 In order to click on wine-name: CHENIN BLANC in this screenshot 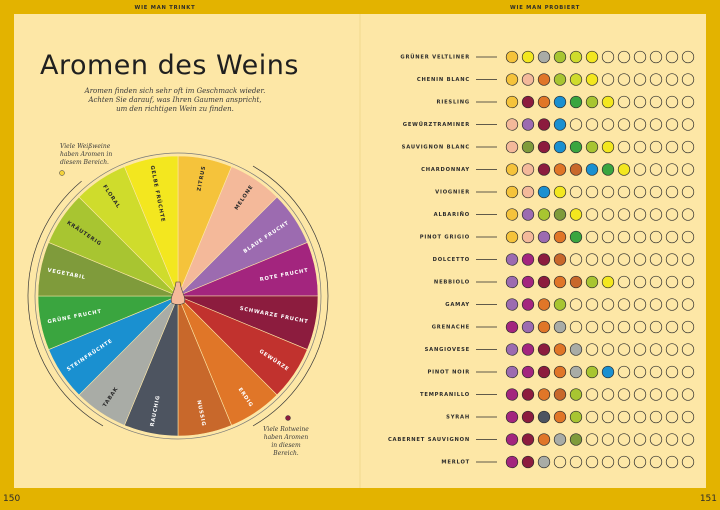, I will do `click(443, 80)`.